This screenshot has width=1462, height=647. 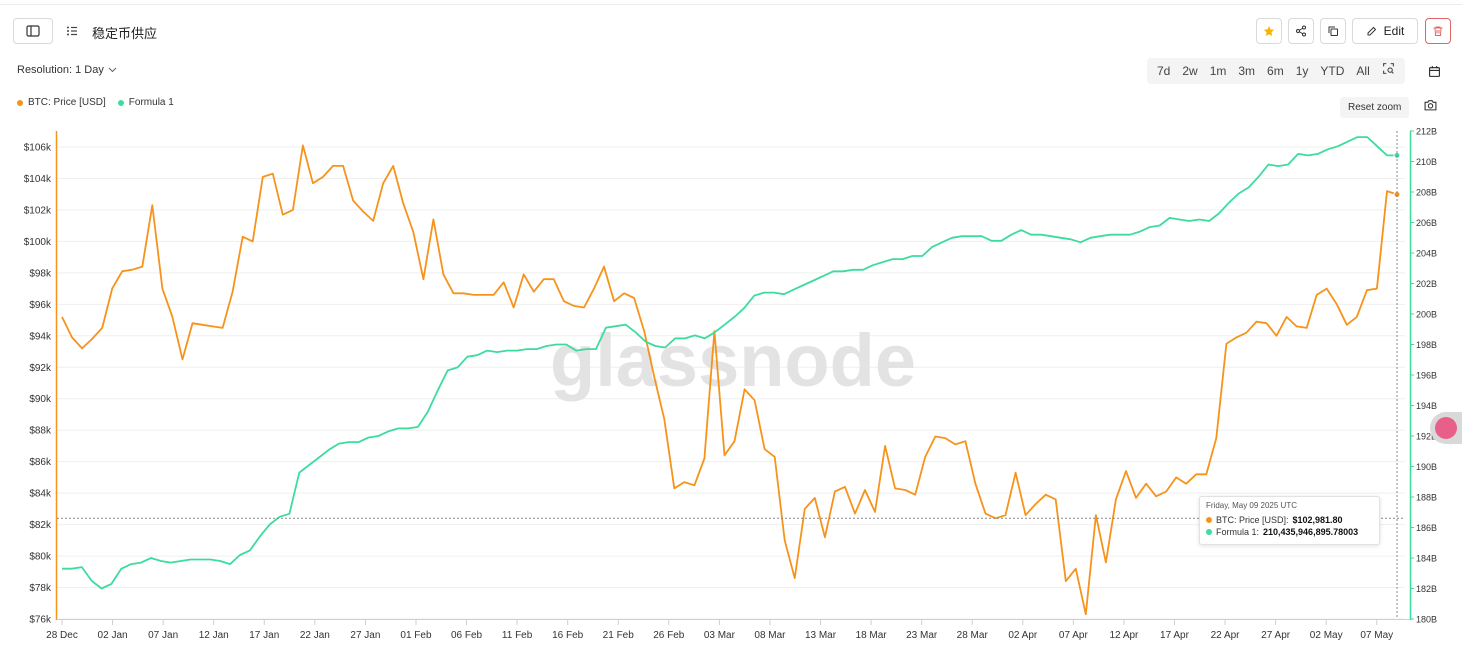 What do you see at coordinates (40, 525) in the screenshot?
I see `left-tick-label: $82k` at bounding box center [40, 525].